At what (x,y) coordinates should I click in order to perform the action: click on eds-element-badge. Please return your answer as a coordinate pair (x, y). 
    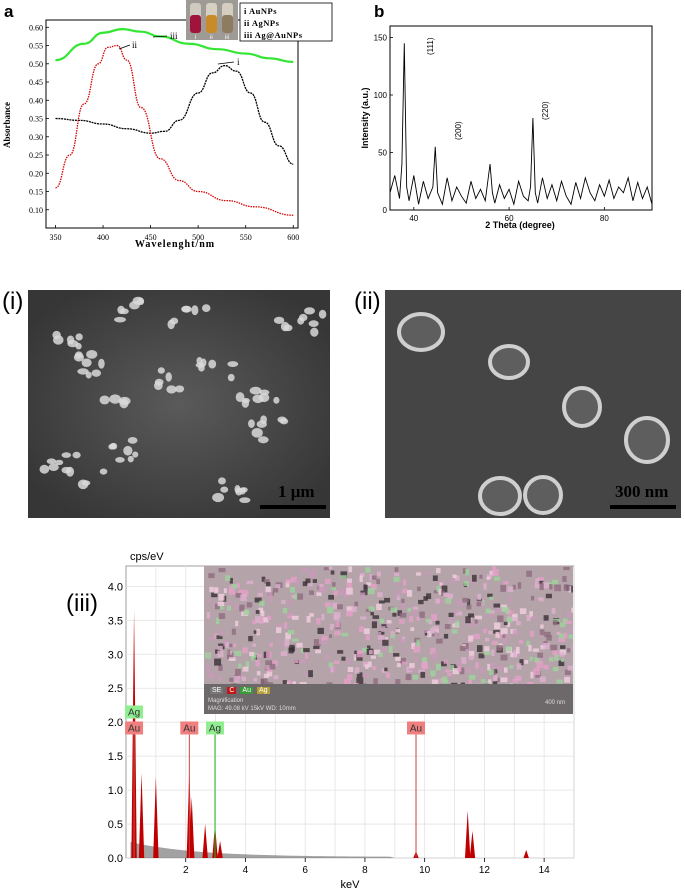
    Looking at the image, I should click on (134, 712).